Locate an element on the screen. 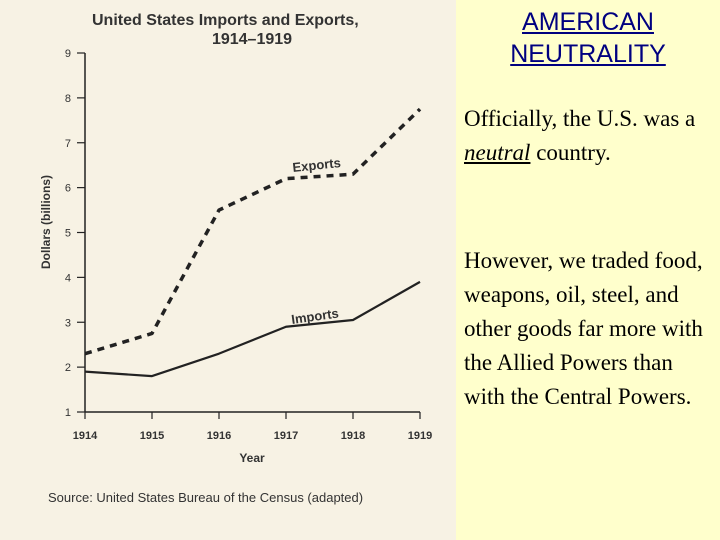  y-tick-label: 1 is located at coordinates (68, 413).